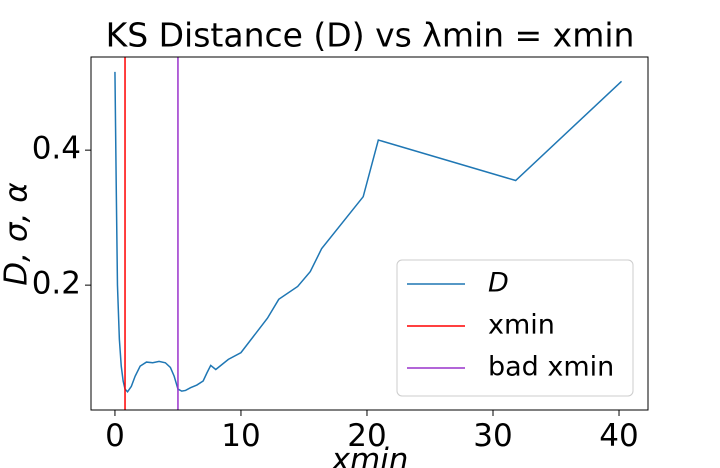 The image size is (720, 468). I want to click on x-tick-label: 20, so click(366, 436).